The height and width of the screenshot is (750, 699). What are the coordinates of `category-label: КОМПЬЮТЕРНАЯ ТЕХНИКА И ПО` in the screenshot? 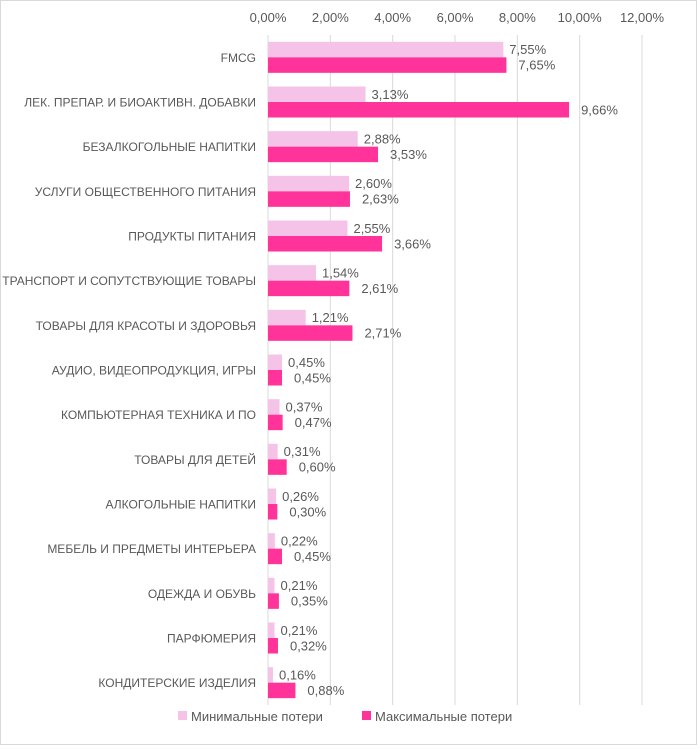 It's located at (158, 415).